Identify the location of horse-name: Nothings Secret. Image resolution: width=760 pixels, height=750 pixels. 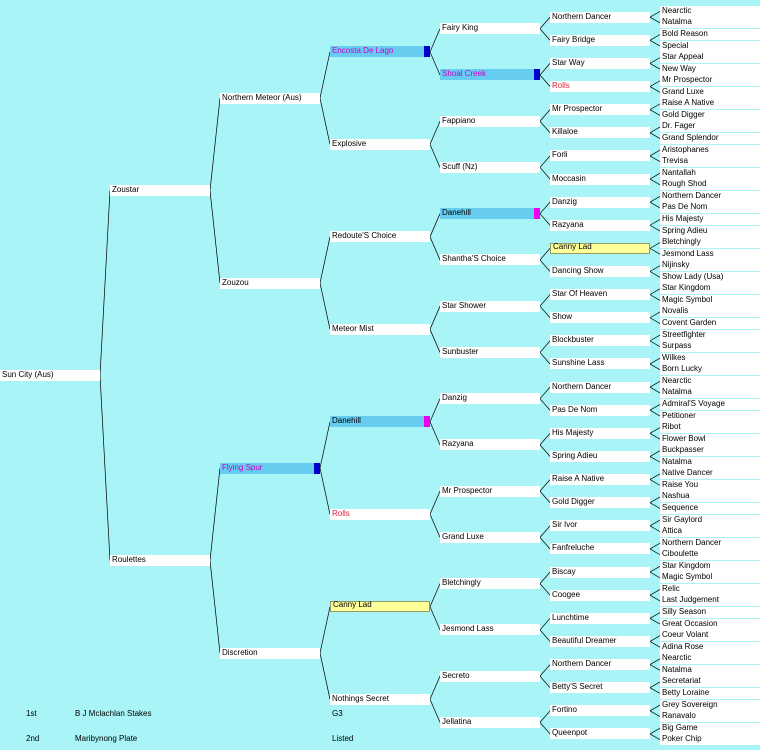
(360, 698).